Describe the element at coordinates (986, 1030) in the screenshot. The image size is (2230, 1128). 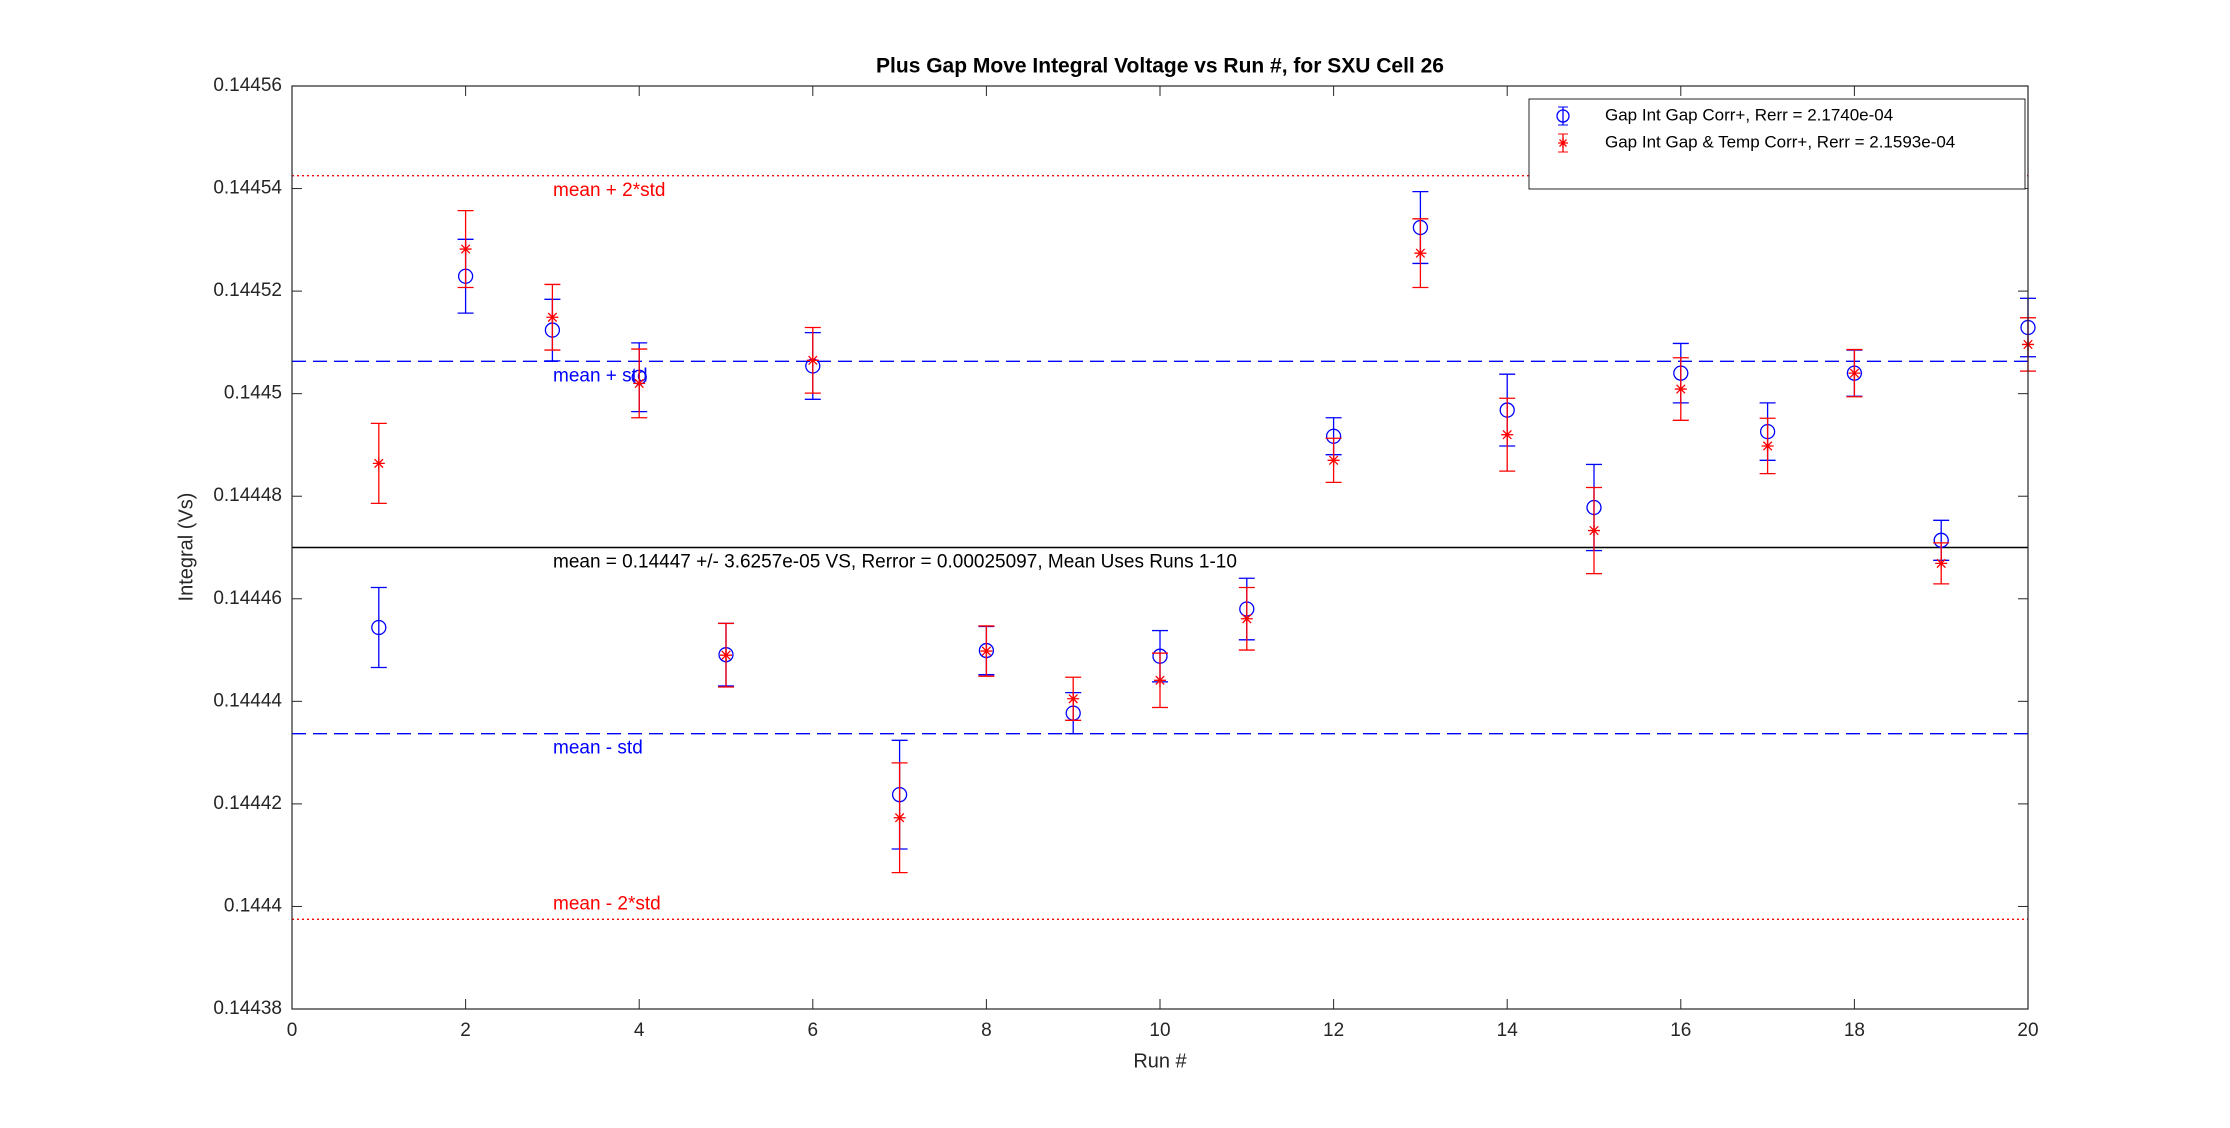
I see `x-tick-label: 8` at that location.